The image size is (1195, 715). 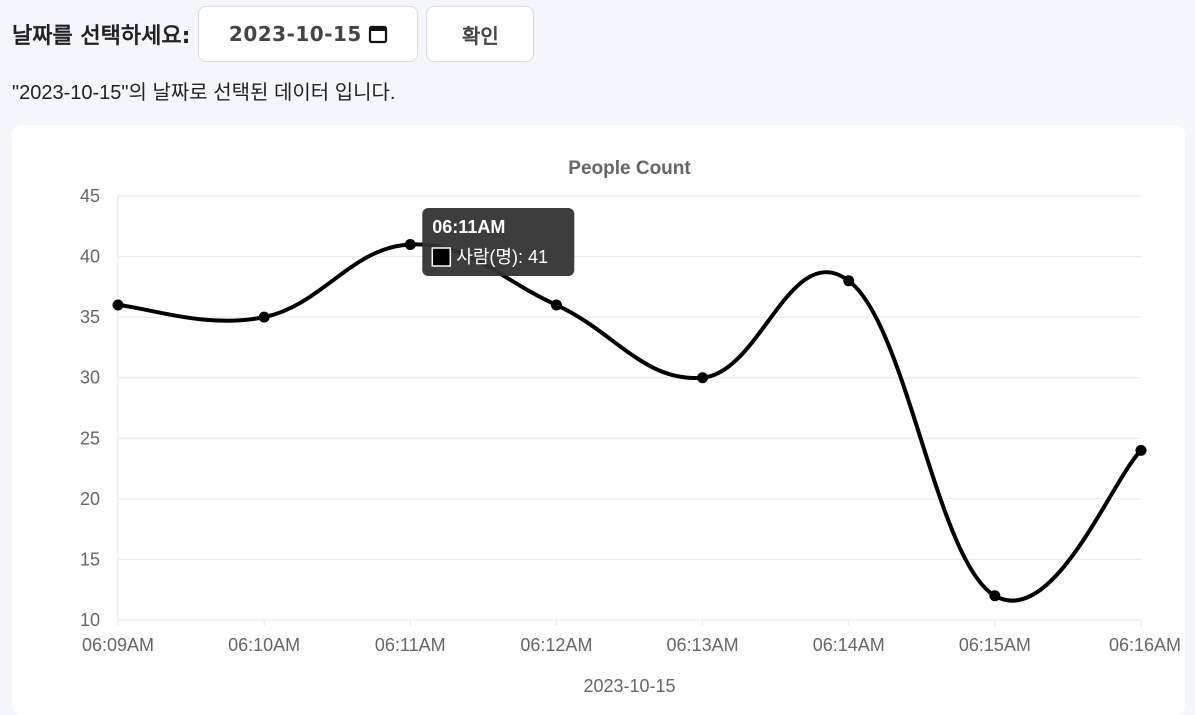 What do you see at coordinates (1145, 645) in the screenshot?
I see `x-tick-label: 06:16AM` at bounding box center [1145, 645].